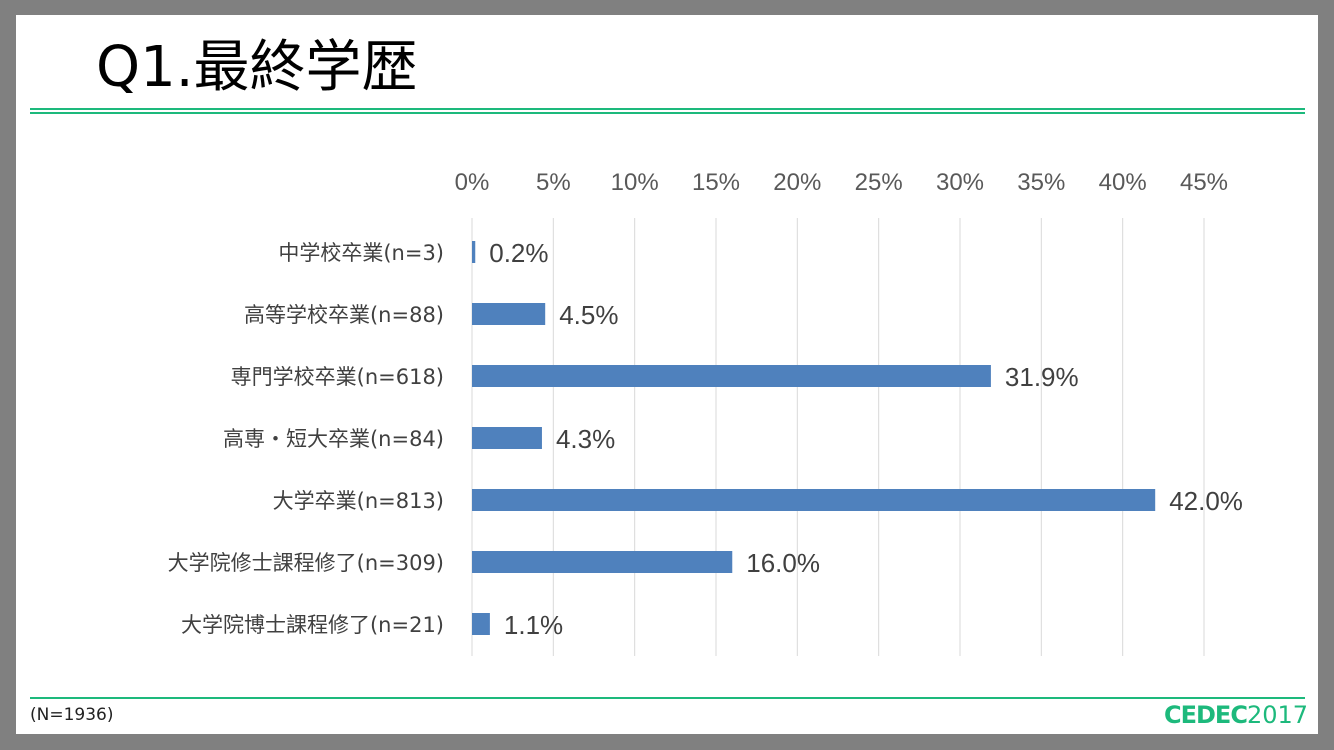 Image resolution: width=1334 pixels, height=750 pixels. I want to click on x-tick-label: 40%, so click(1123, 182).